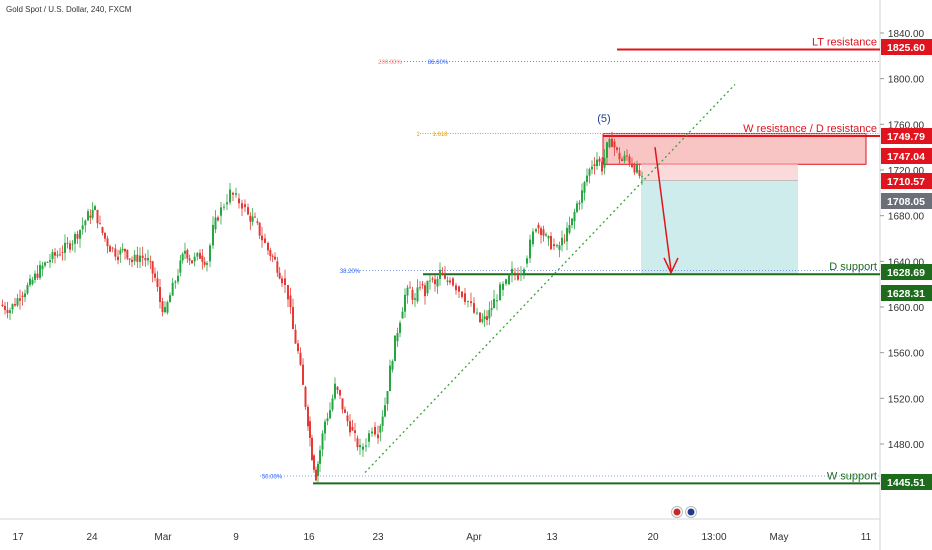 Image resolution: width=932 pixels, height=550 pixels. What do you see at coordinates (906, 47) in the screenshot?
I see `price-tag` at bounding box center [906, 47].